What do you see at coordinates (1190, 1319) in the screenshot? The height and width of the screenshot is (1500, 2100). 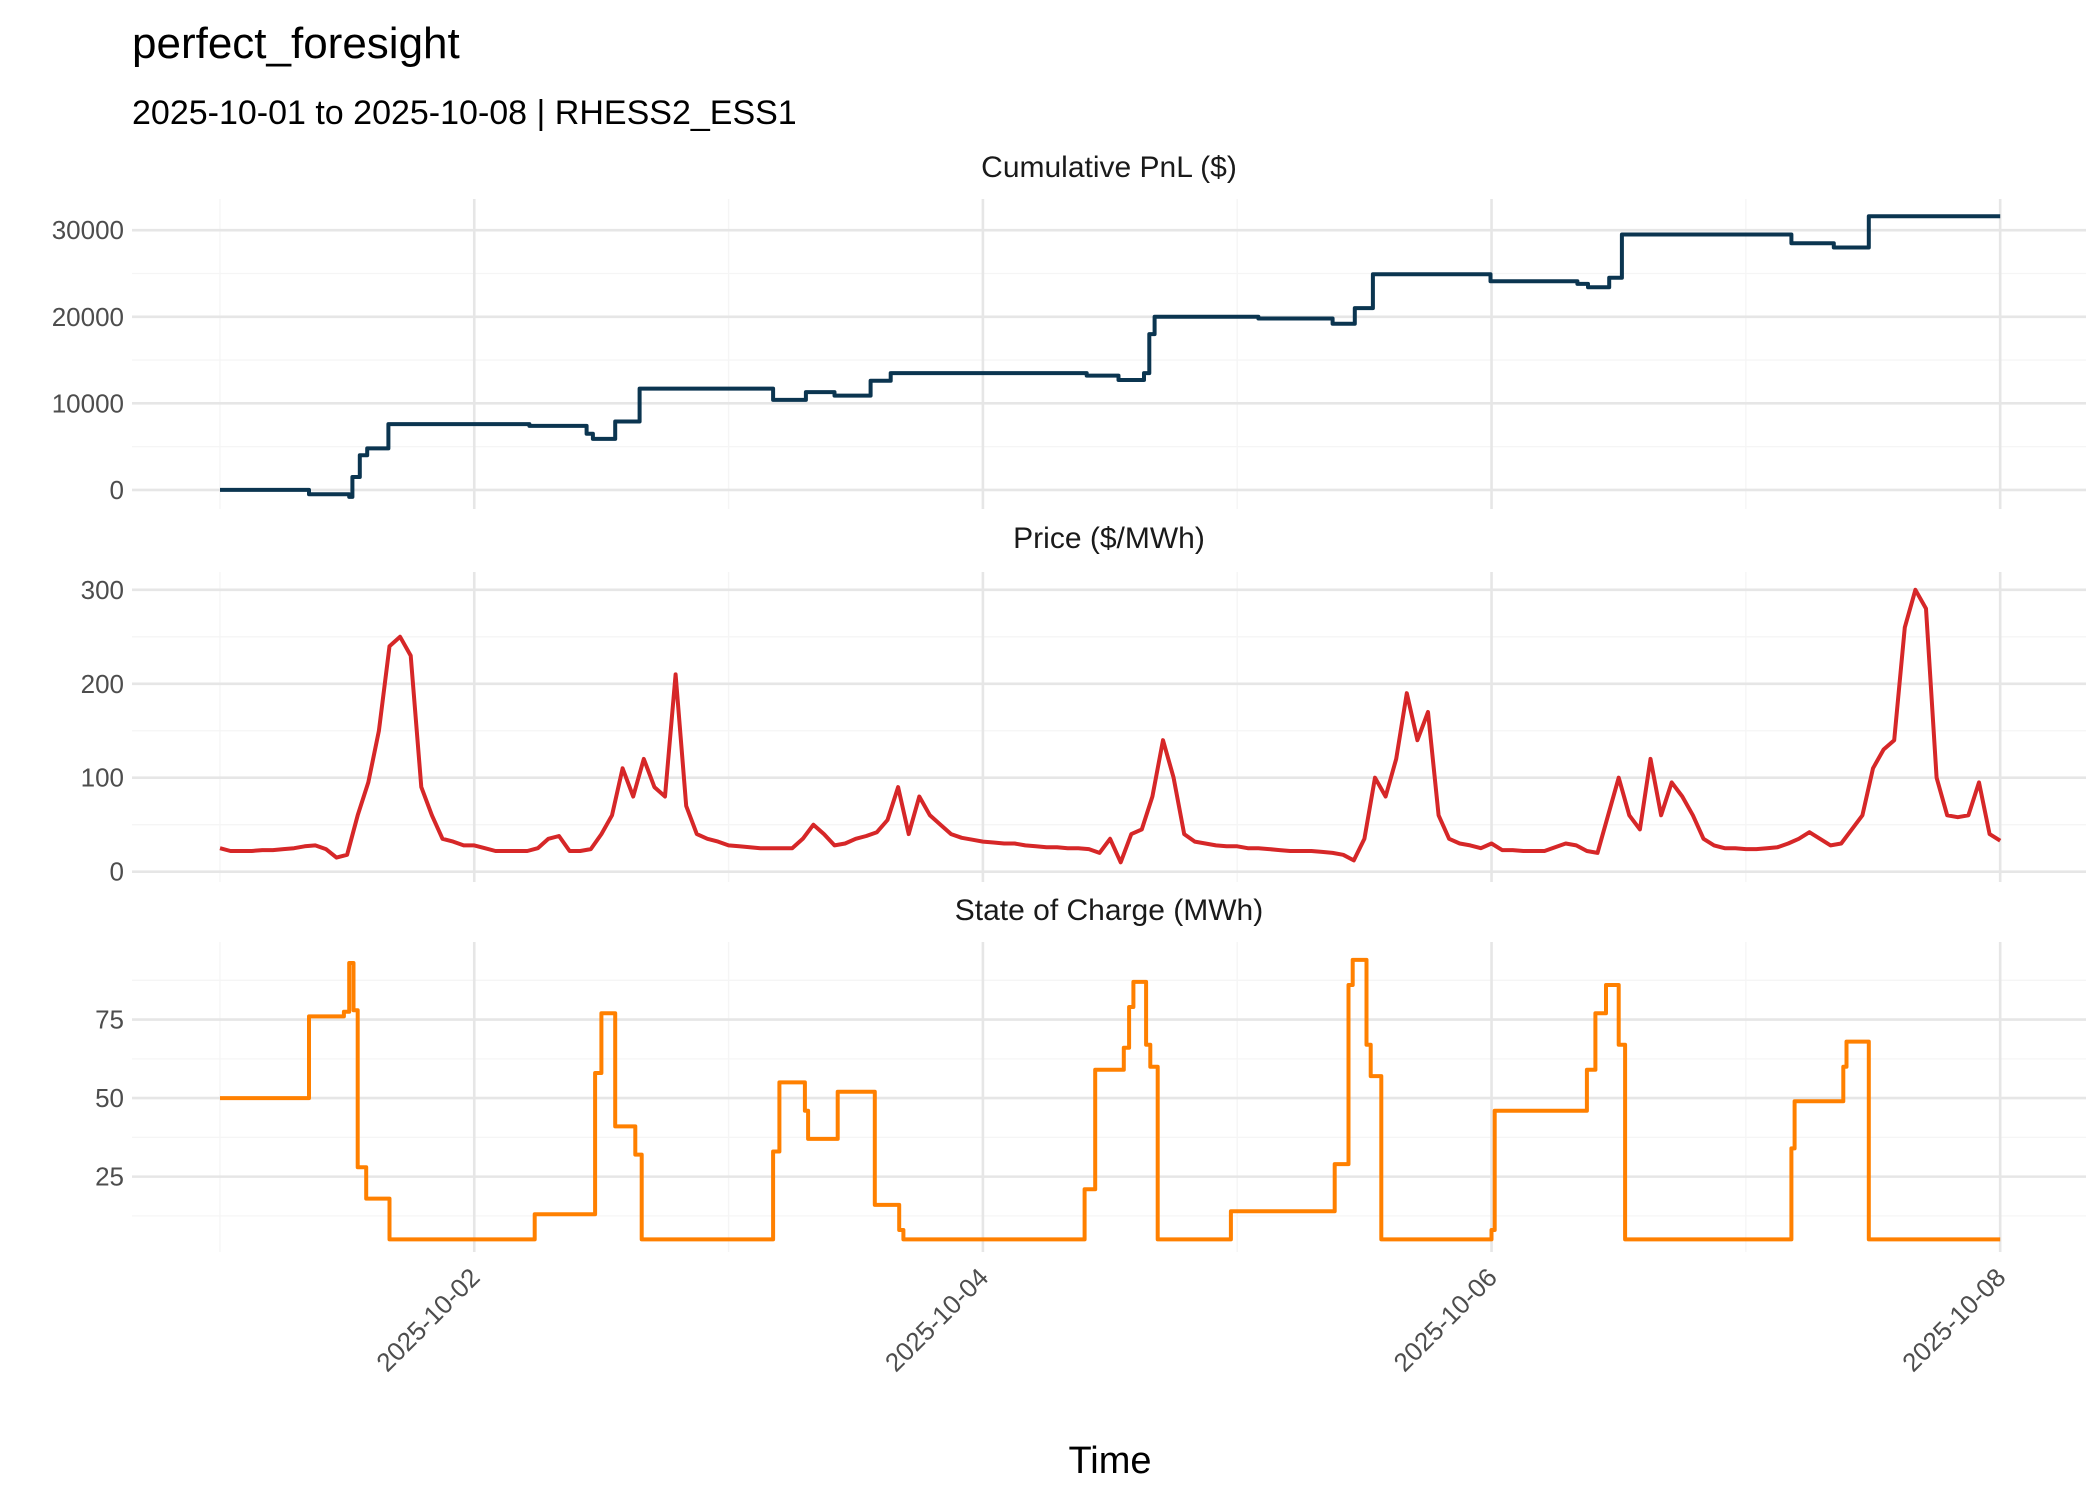 I see `x-axis-ticks: 2025-10-02 2025-10-04 2025-10-06 2025-10-08` at bounding box center [1190, 1319].